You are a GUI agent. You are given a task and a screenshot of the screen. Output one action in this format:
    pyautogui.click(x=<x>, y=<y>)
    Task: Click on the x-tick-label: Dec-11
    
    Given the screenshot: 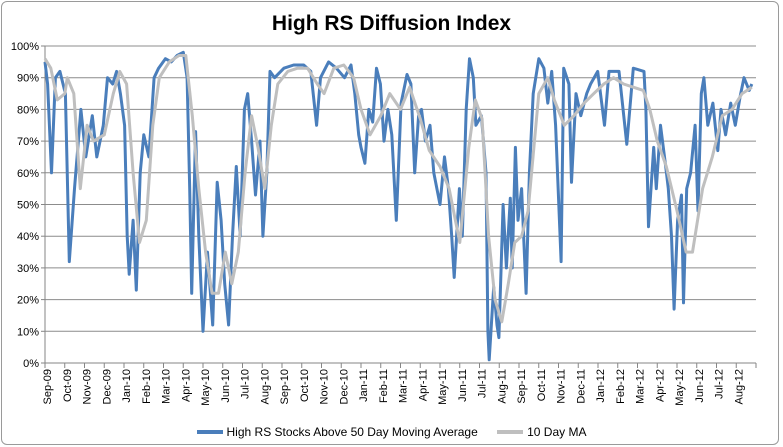 What is the action you would take?
    pyautogui.click(x=581, y=386)
    